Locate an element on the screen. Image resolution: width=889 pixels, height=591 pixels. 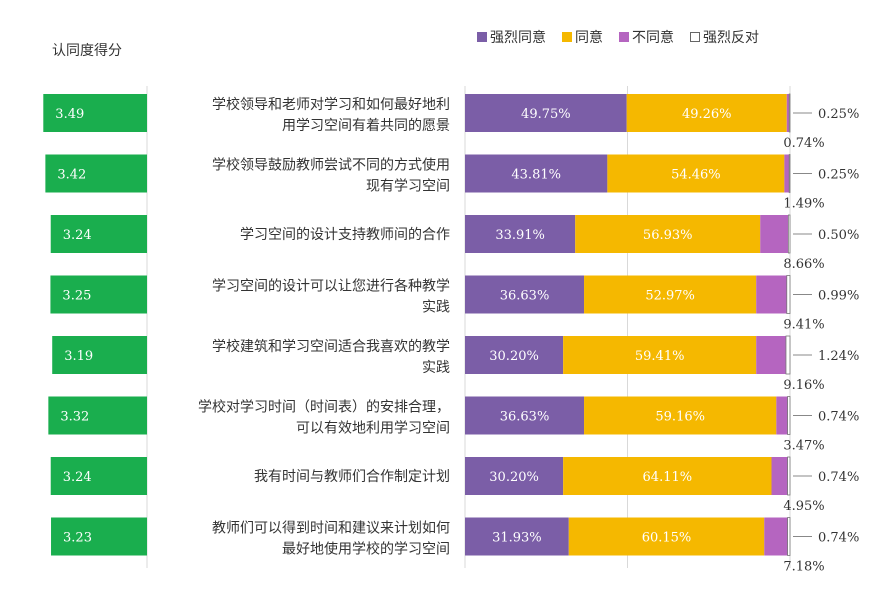
legend-swatch-disagree is located at coordinates (624, 37).